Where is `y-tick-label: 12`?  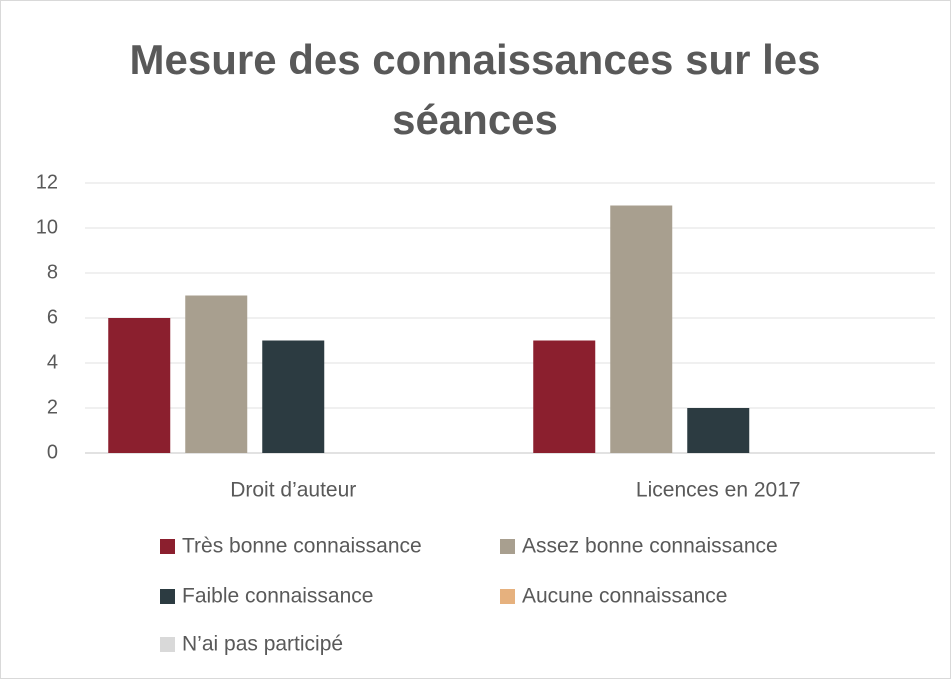
y-tick-label: 12 is located at coordinates (47, 182).